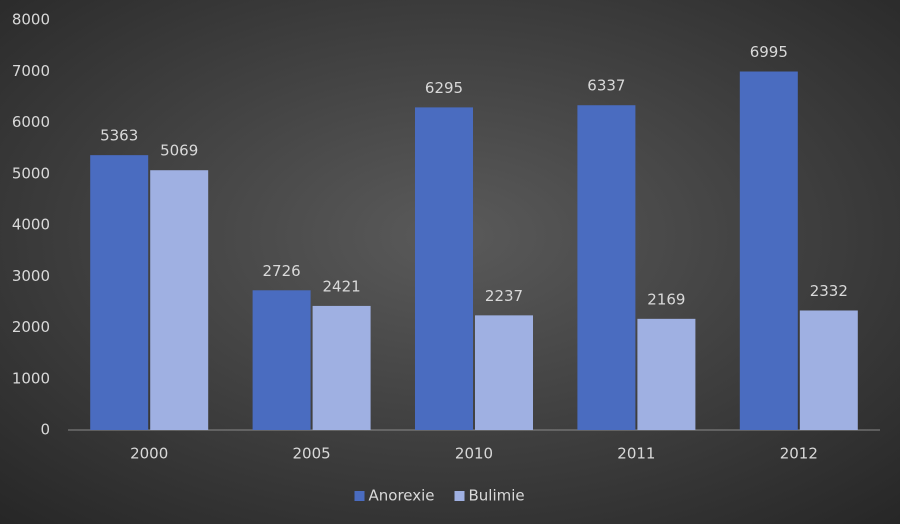  I want to click on legend-label: Bulimie, so click(497, 496).